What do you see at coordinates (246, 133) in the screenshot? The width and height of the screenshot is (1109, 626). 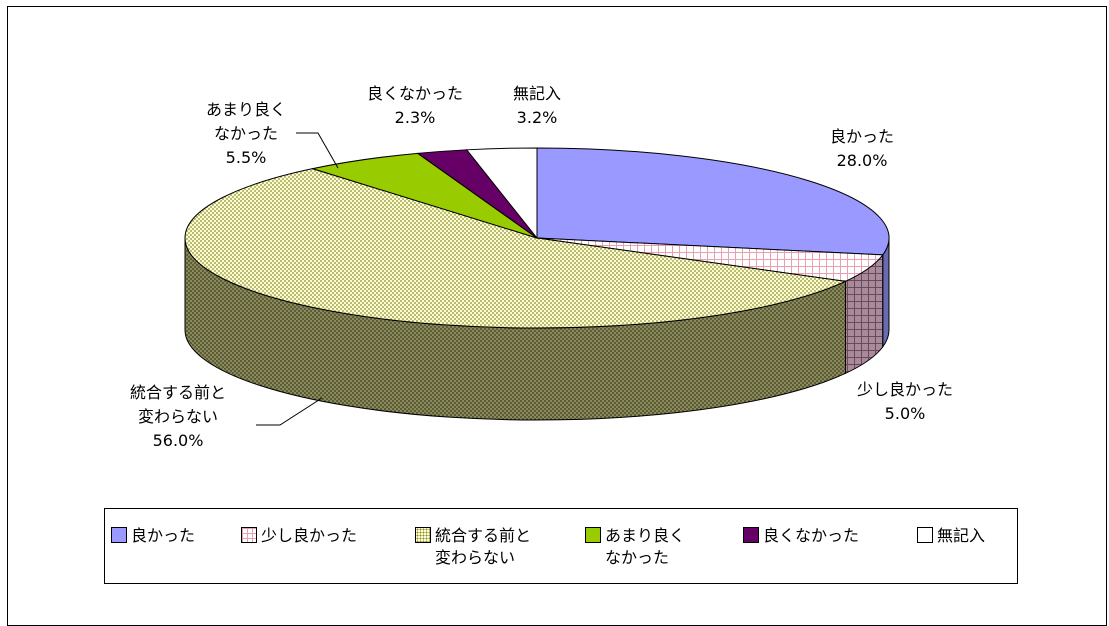 I see `data-label-amari-yokunakatta: なかった` at bounding box center [246, 133].